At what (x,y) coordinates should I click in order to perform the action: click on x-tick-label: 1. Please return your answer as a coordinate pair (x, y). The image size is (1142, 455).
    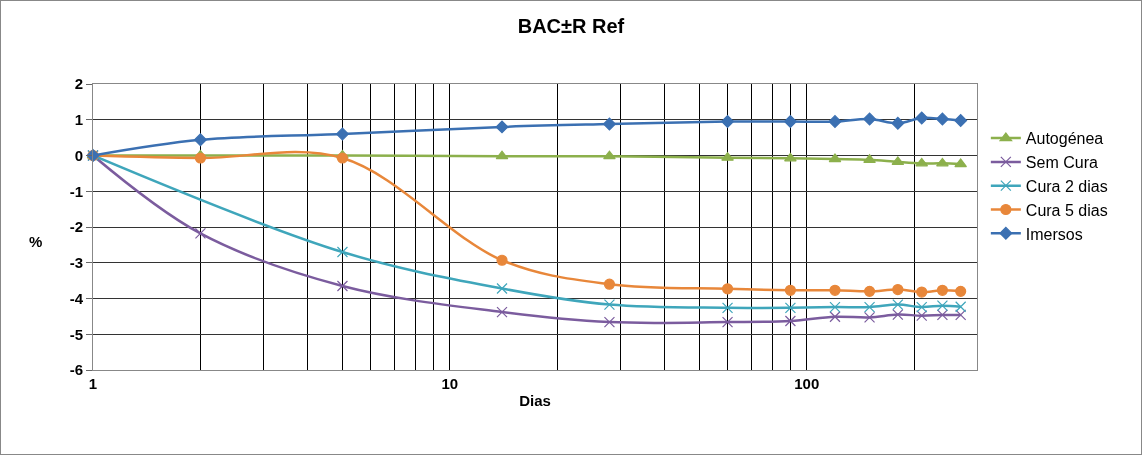
    Looking at the image, I should click on (93, 383).